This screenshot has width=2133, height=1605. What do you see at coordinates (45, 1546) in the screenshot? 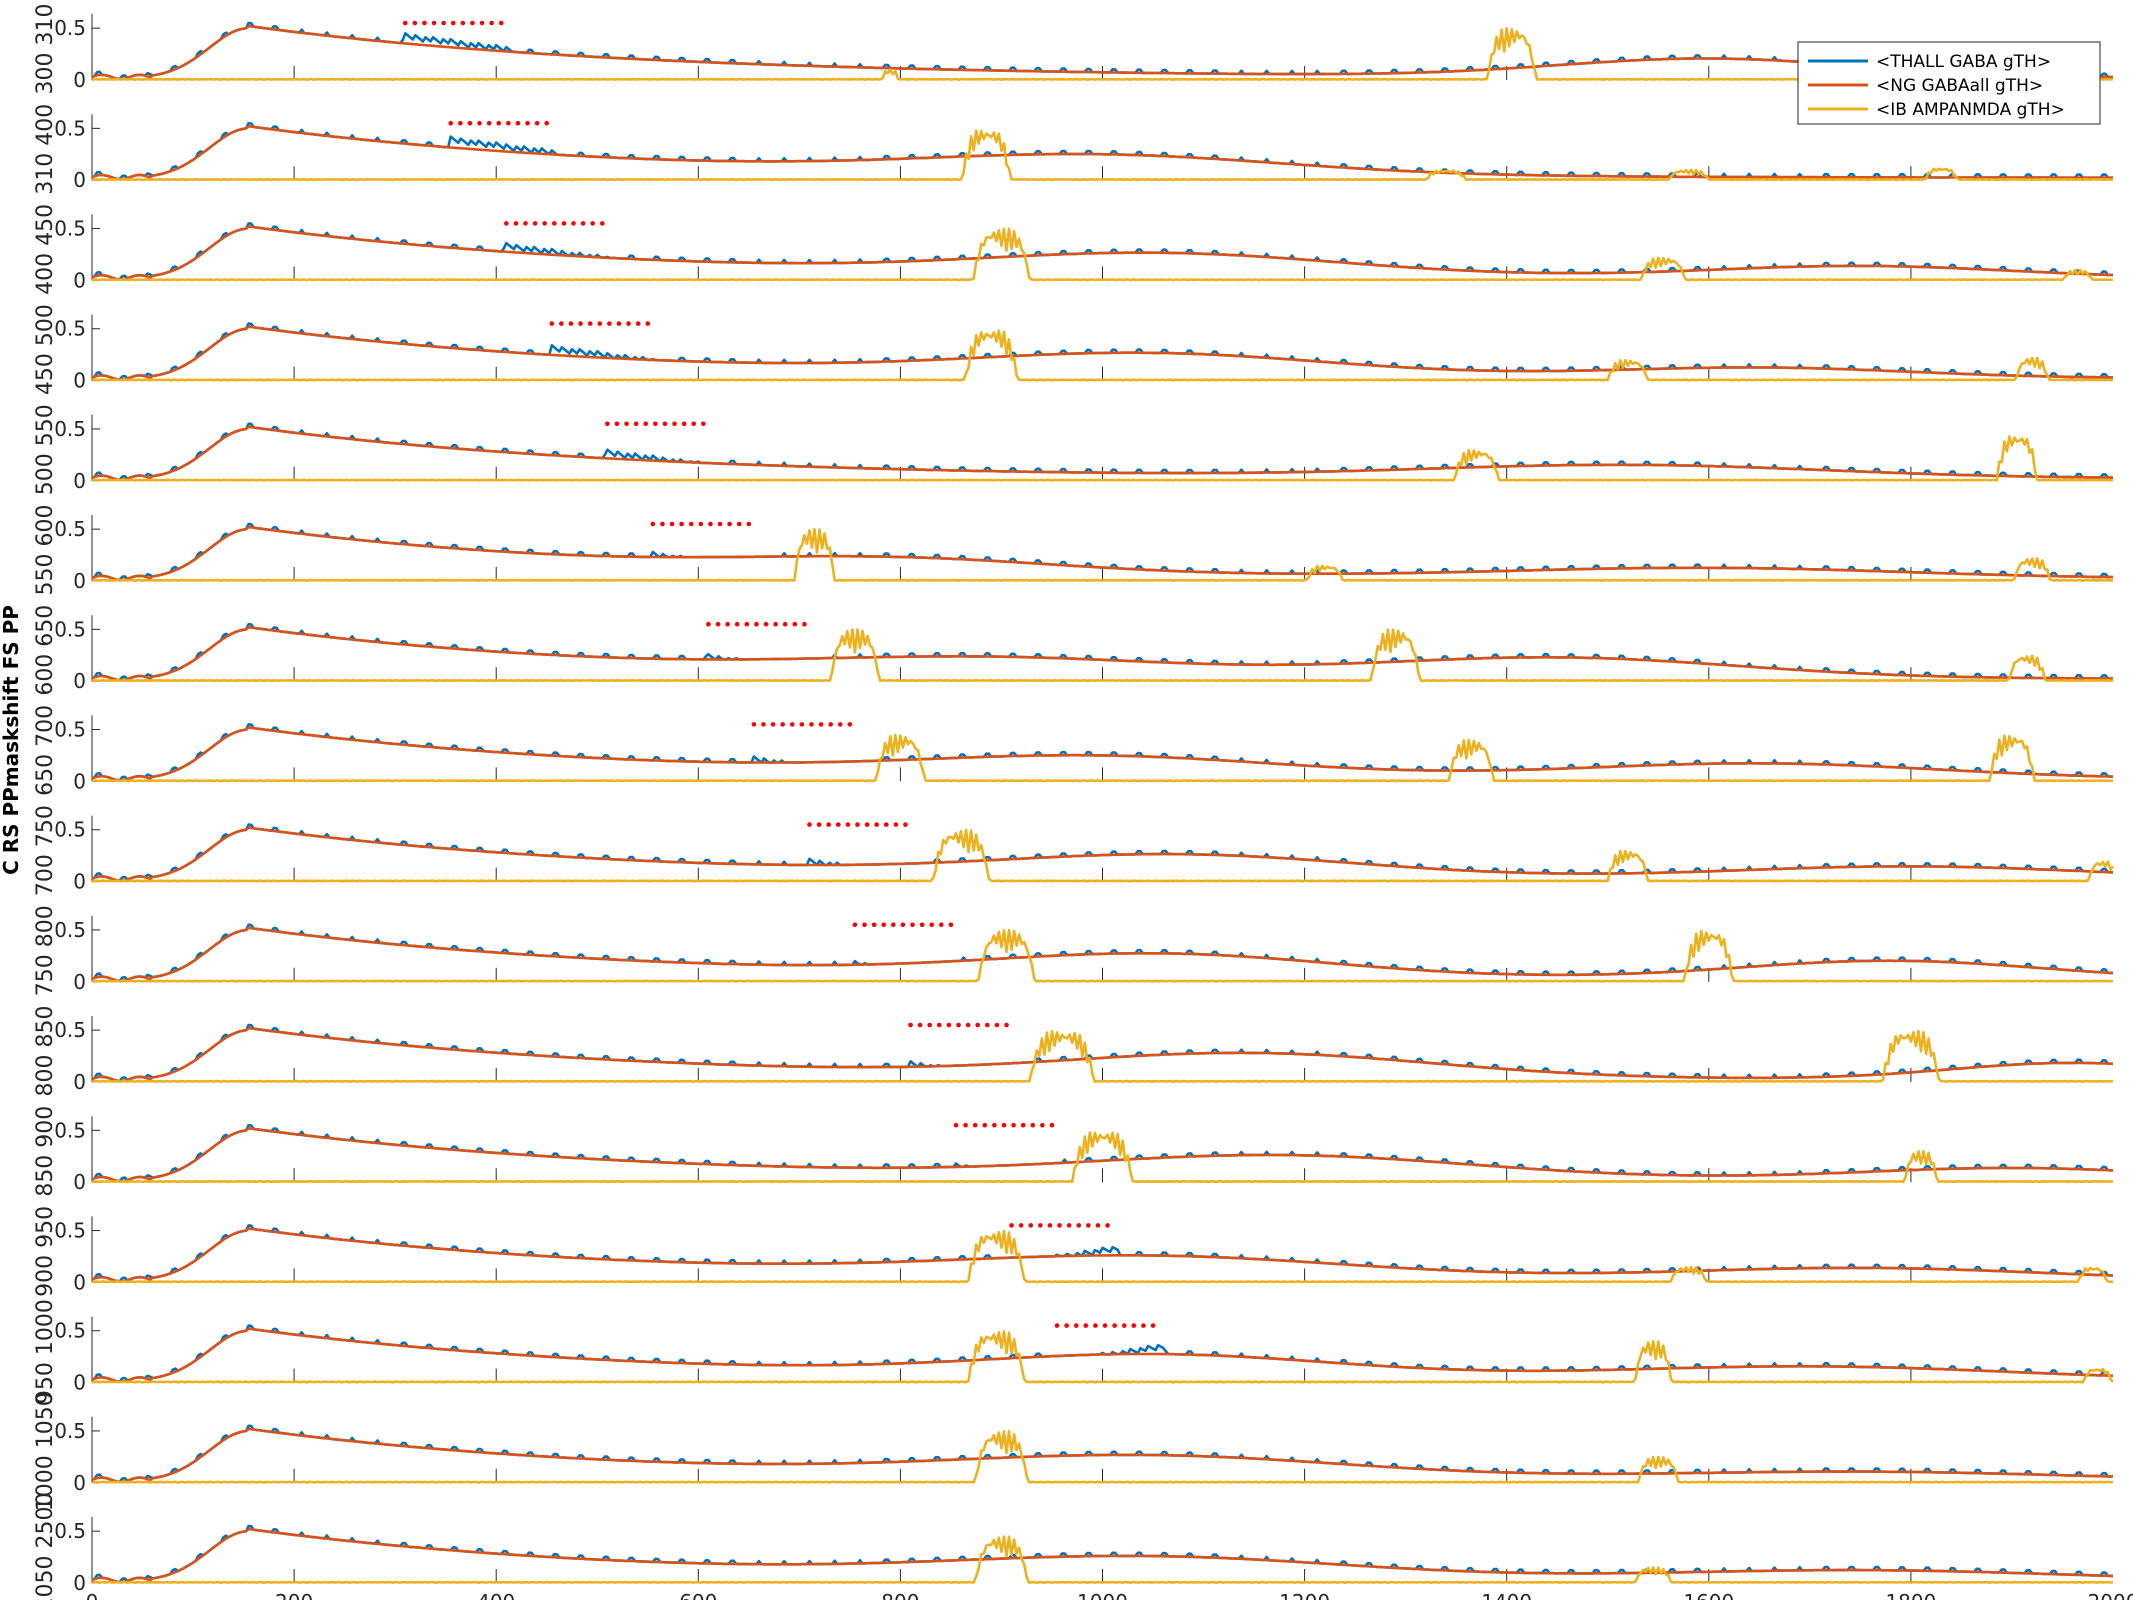
I see `row-label: 1050 2500` at bounding box center [45, 1546].